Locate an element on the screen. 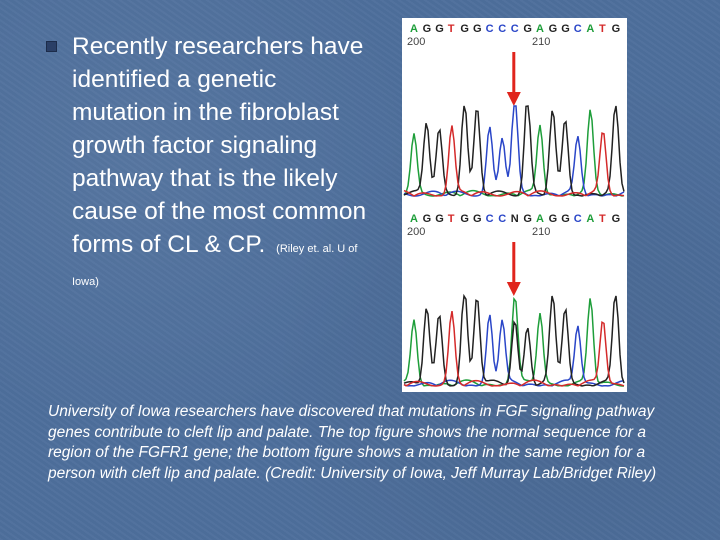 This screenshot has height=540, width=720. bullet-marker is located at coordinates (51, 46).